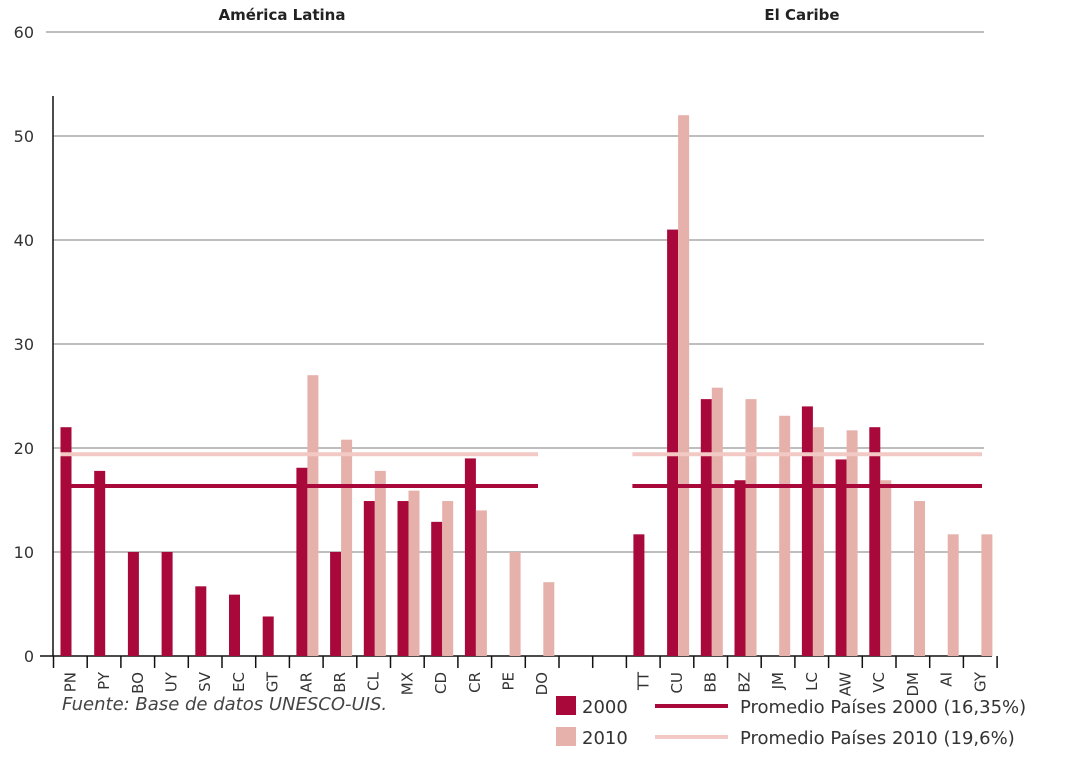  What do you see at coordinates (711, 682) in the screenshot?
I see `x-tick-label: BB` at bounding box center [711, 682].